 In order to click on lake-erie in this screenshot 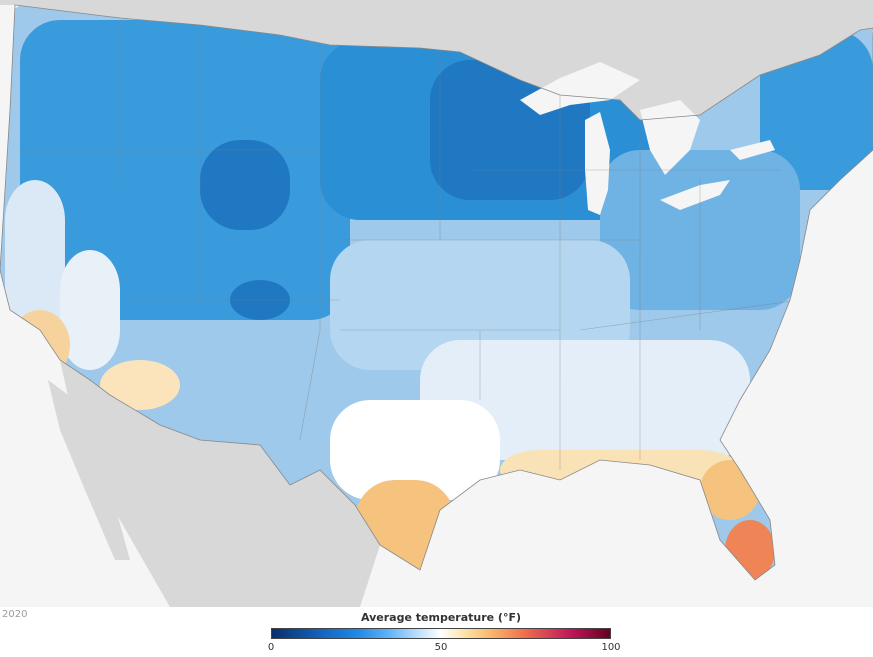, I will do `click(695, 195)`.